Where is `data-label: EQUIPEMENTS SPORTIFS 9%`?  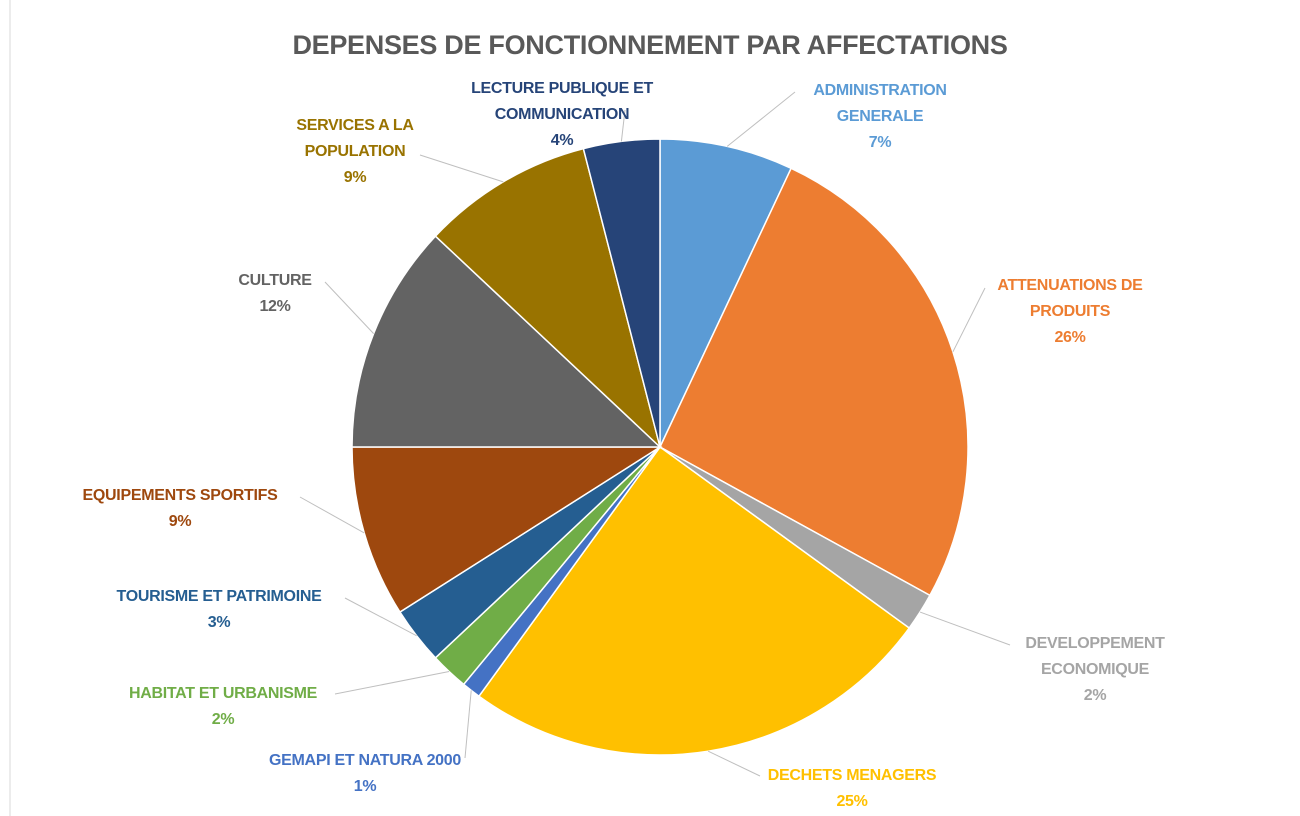
data-label: EQUIPEMENTS SPORTIFS 9% is located at coordinates (180, 509).